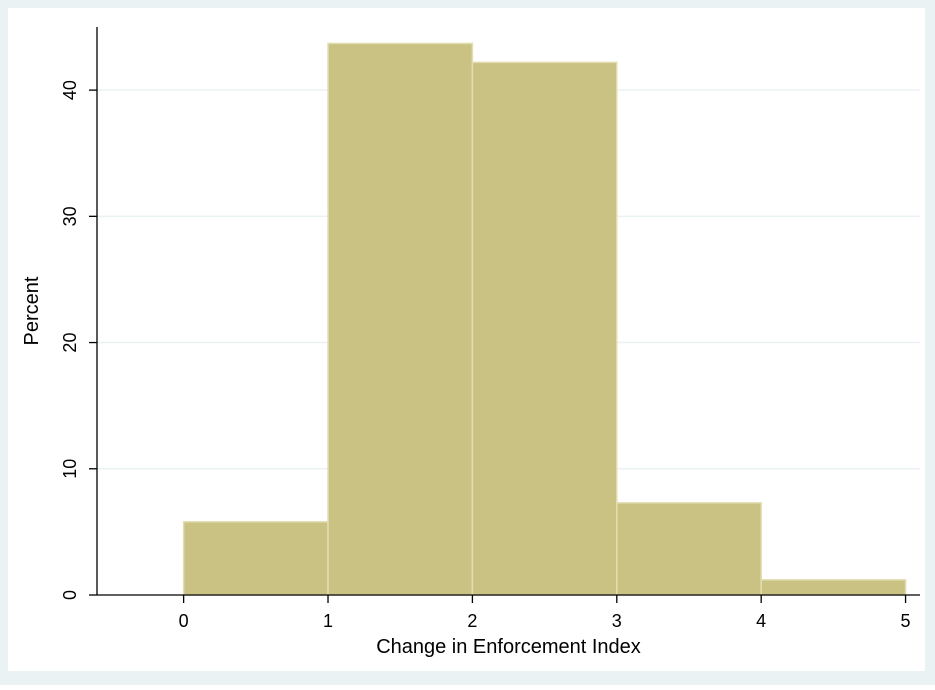 The height and width of the screenshot is (690, 935). What do you see at coordinates (617, 621) in the screenshot?
I see `x-tick-label: 3` at bounding box center [617, 621].